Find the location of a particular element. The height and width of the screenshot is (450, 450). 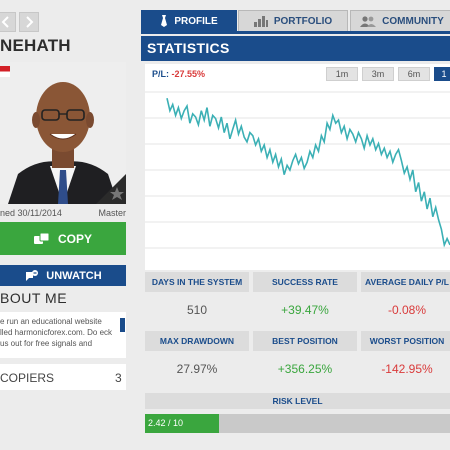

pl-readout: P/L: -27.55% is located at coordinates (178, 74).